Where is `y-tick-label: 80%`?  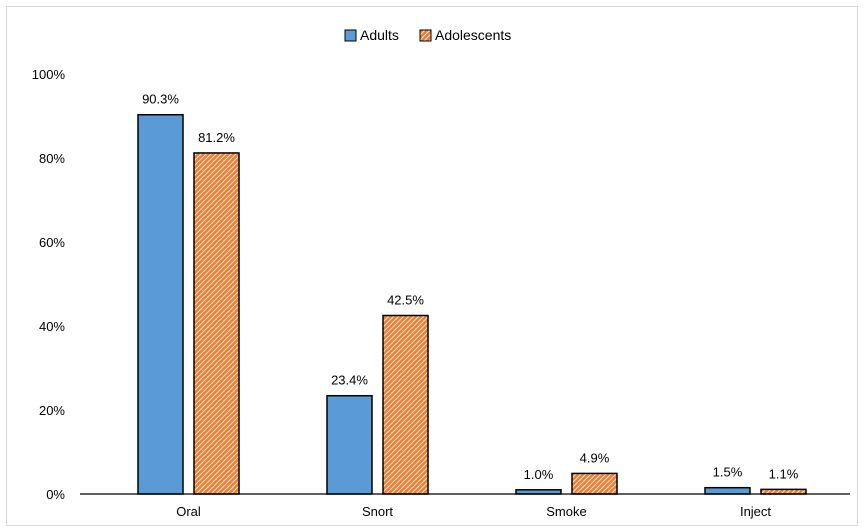 y-tick-label: 80% is located at coordinates (52, 158).